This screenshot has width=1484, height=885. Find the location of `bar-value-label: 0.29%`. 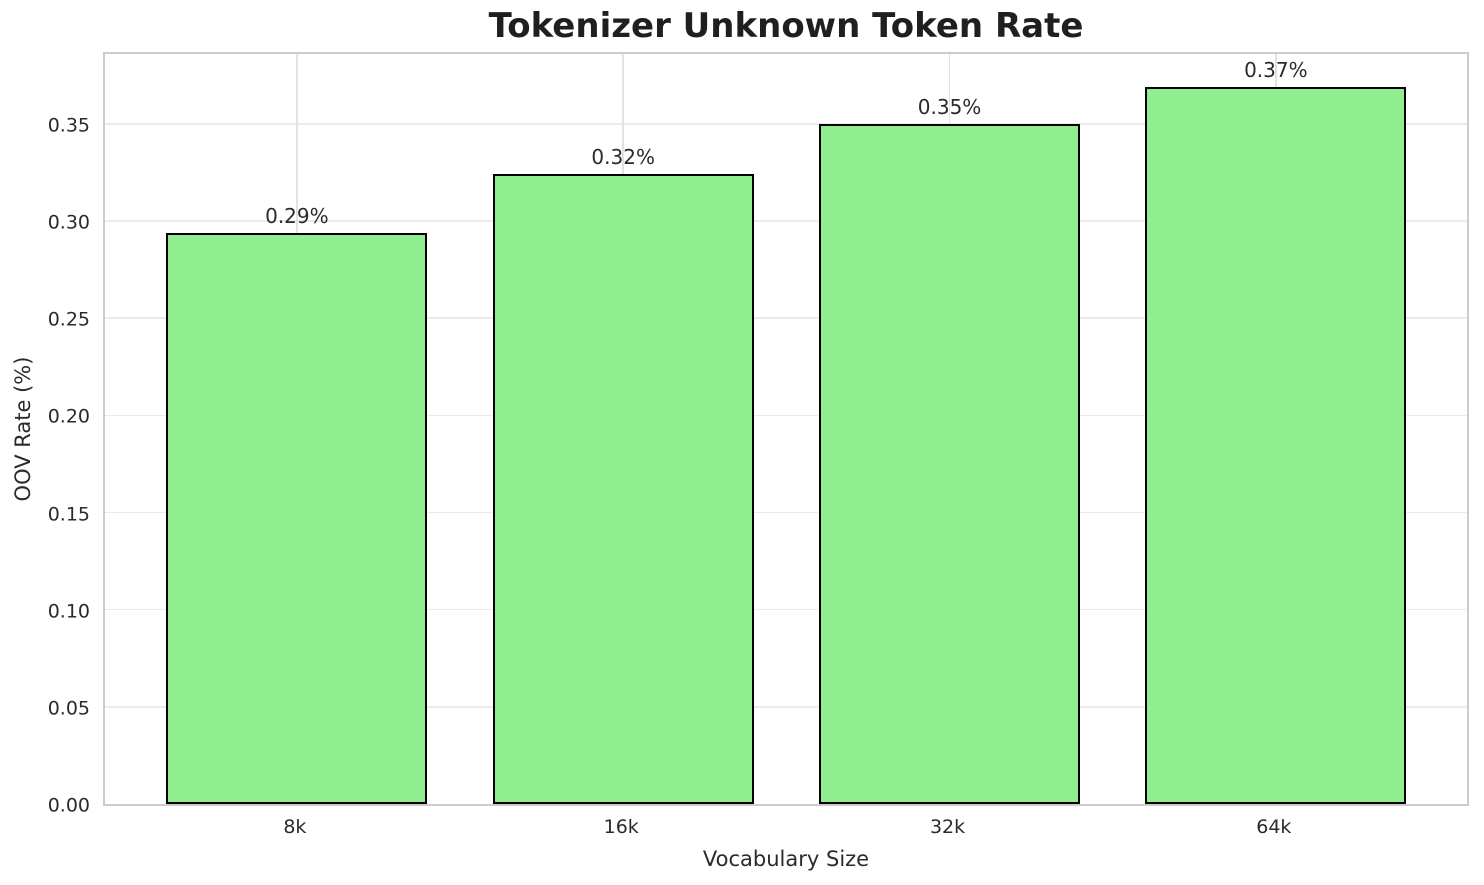

bar-value-label: 0.29% is located at coordinates (297, 215).